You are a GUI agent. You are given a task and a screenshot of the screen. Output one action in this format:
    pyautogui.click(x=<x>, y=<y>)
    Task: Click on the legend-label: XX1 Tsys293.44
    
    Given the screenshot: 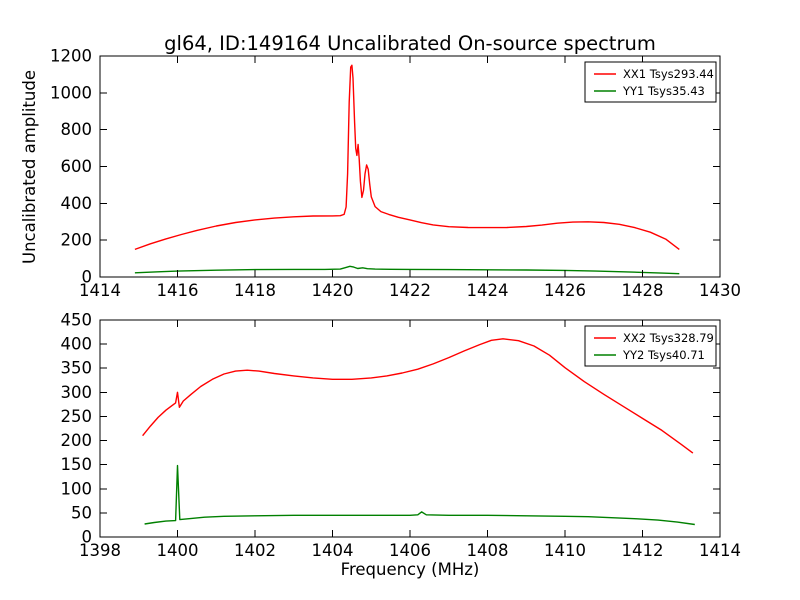 What is the action you would take?
    pyautogui.click(x=668, y=74)
    